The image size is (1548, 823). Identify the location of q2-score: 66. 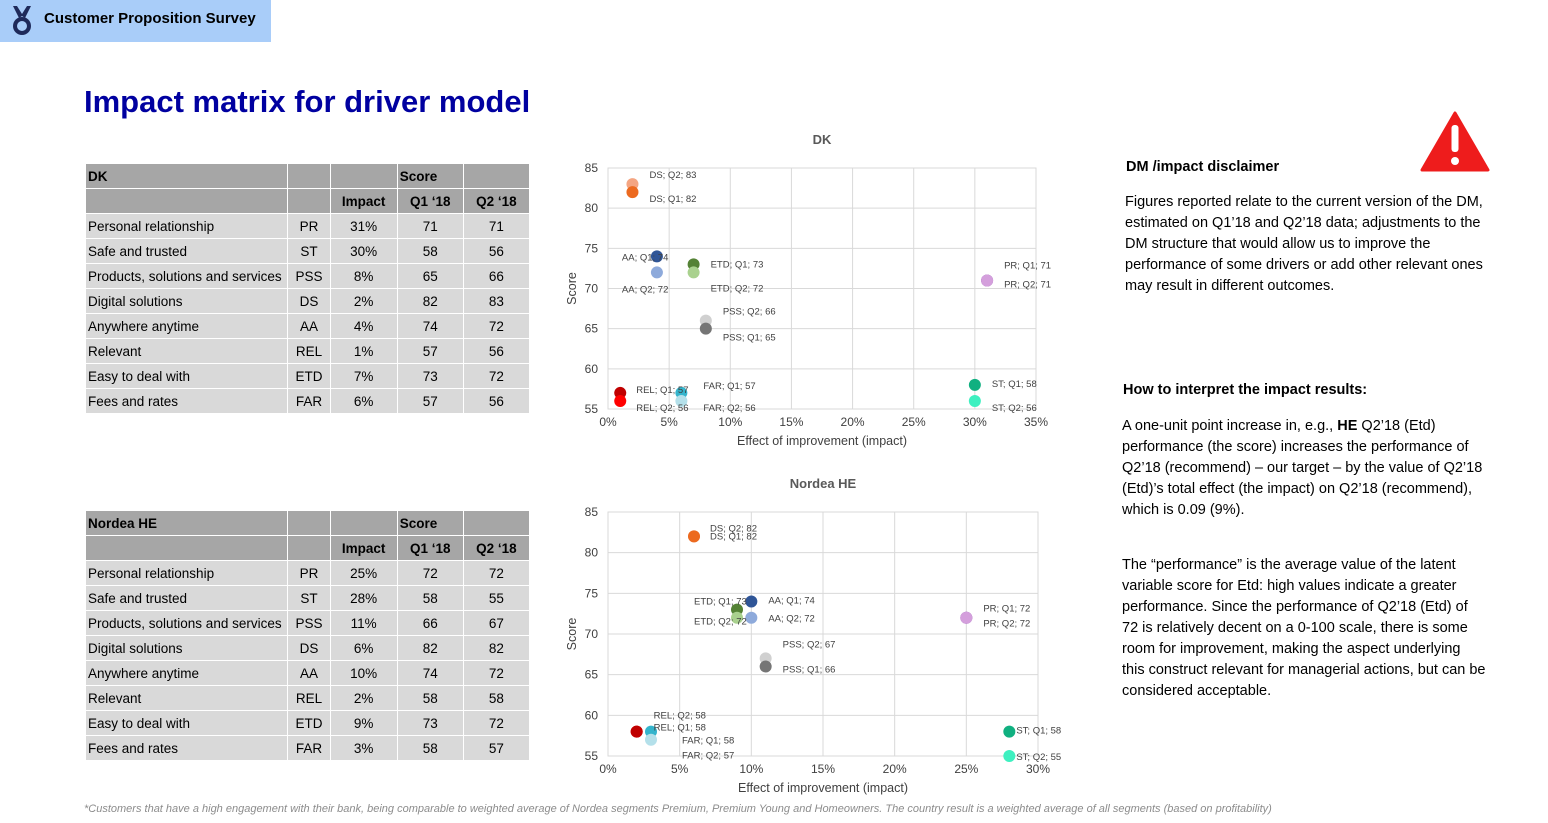
(496, 276).